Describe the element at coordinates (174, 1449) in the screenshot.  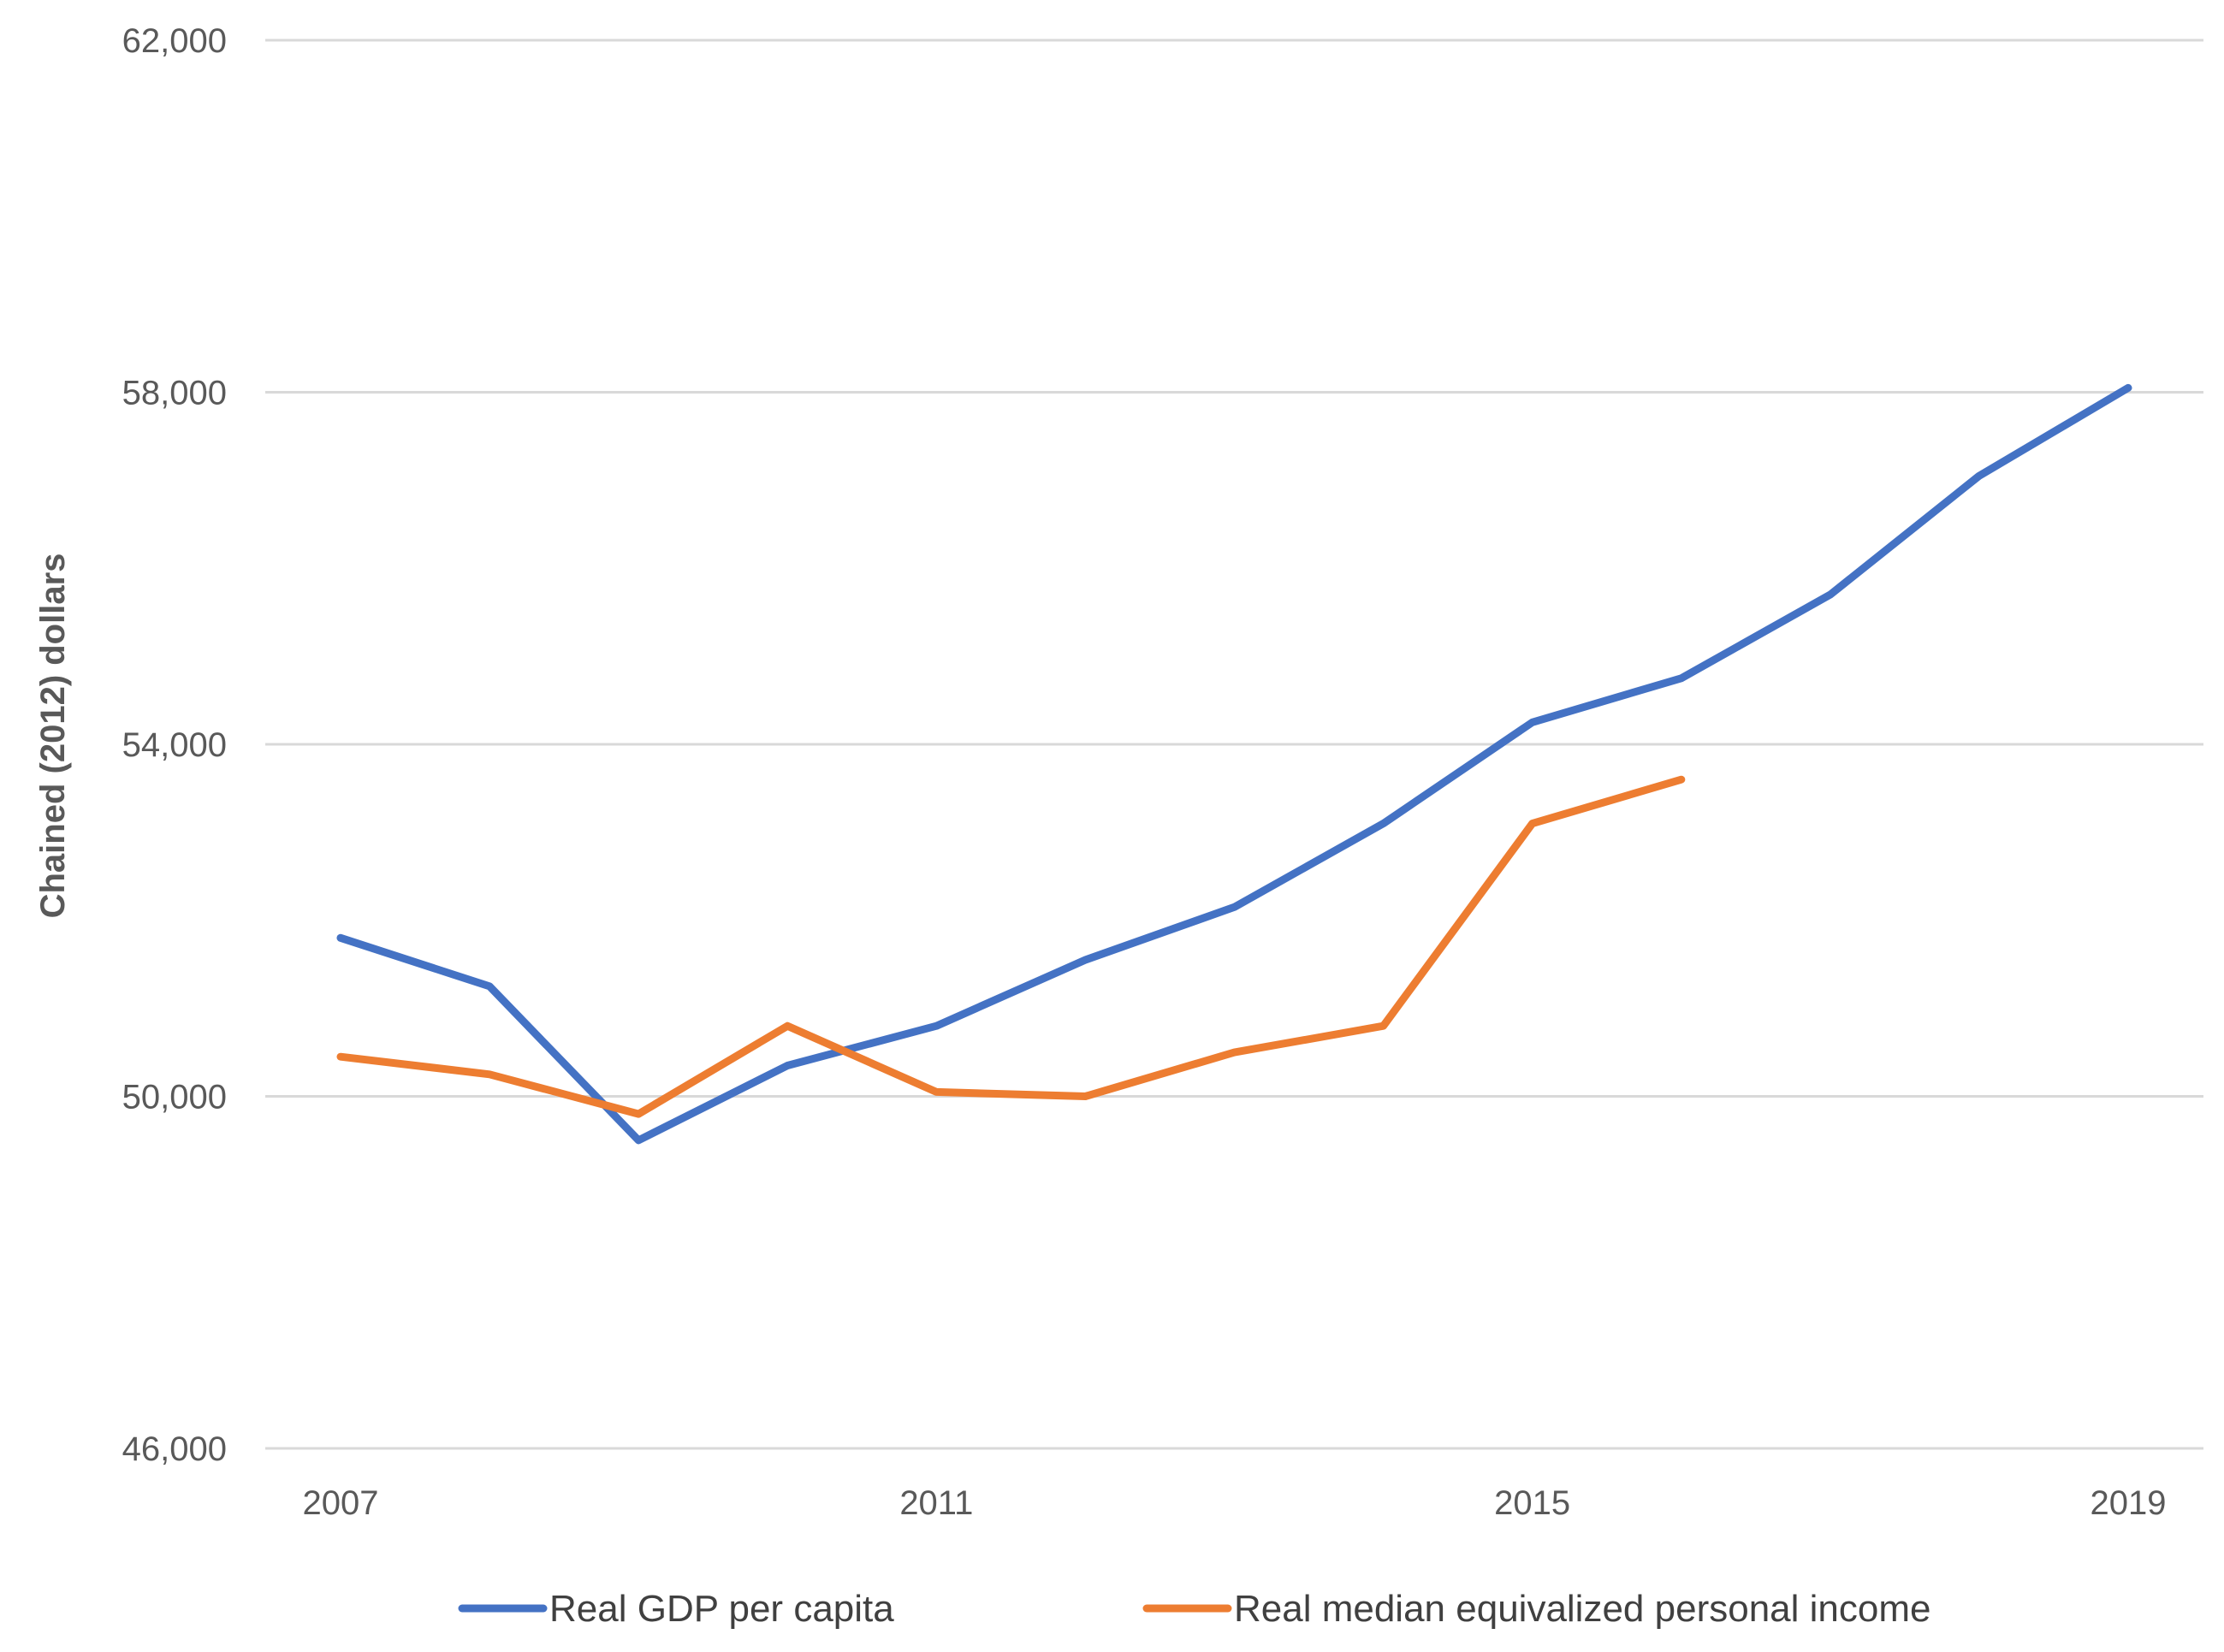
I see `y-tick-label: 46,000` at that location.